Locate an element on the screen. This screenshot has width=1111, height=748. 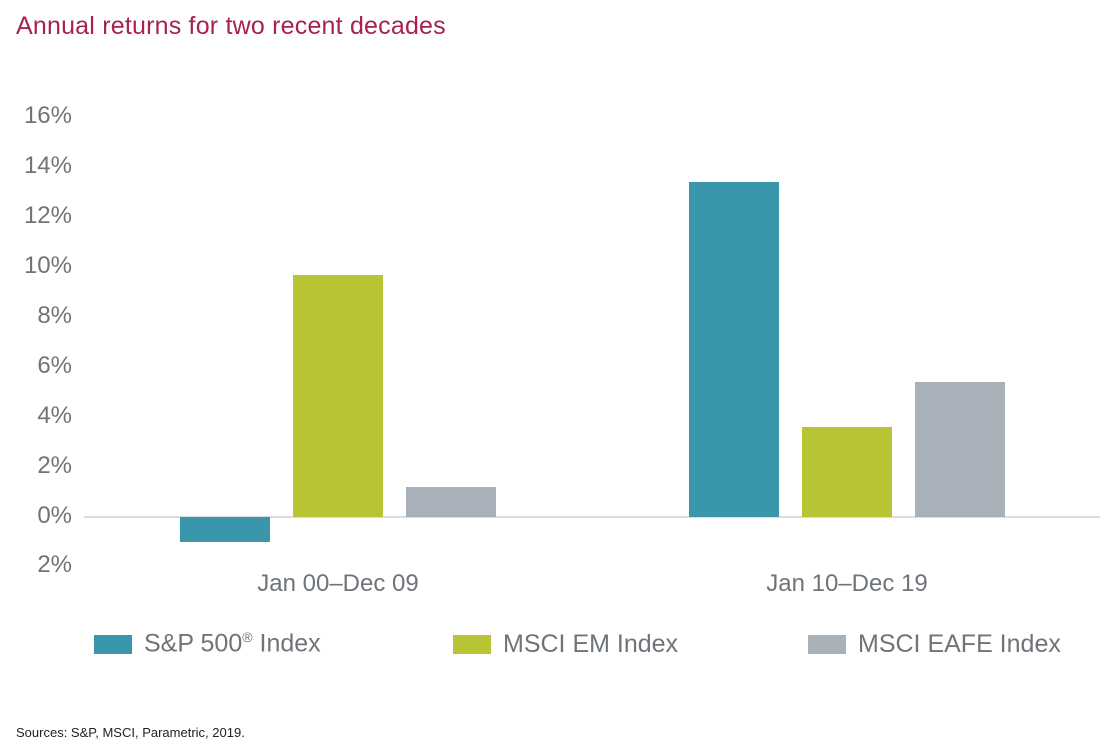
y-tick-16: 16% is located at coordinates (47, 115).